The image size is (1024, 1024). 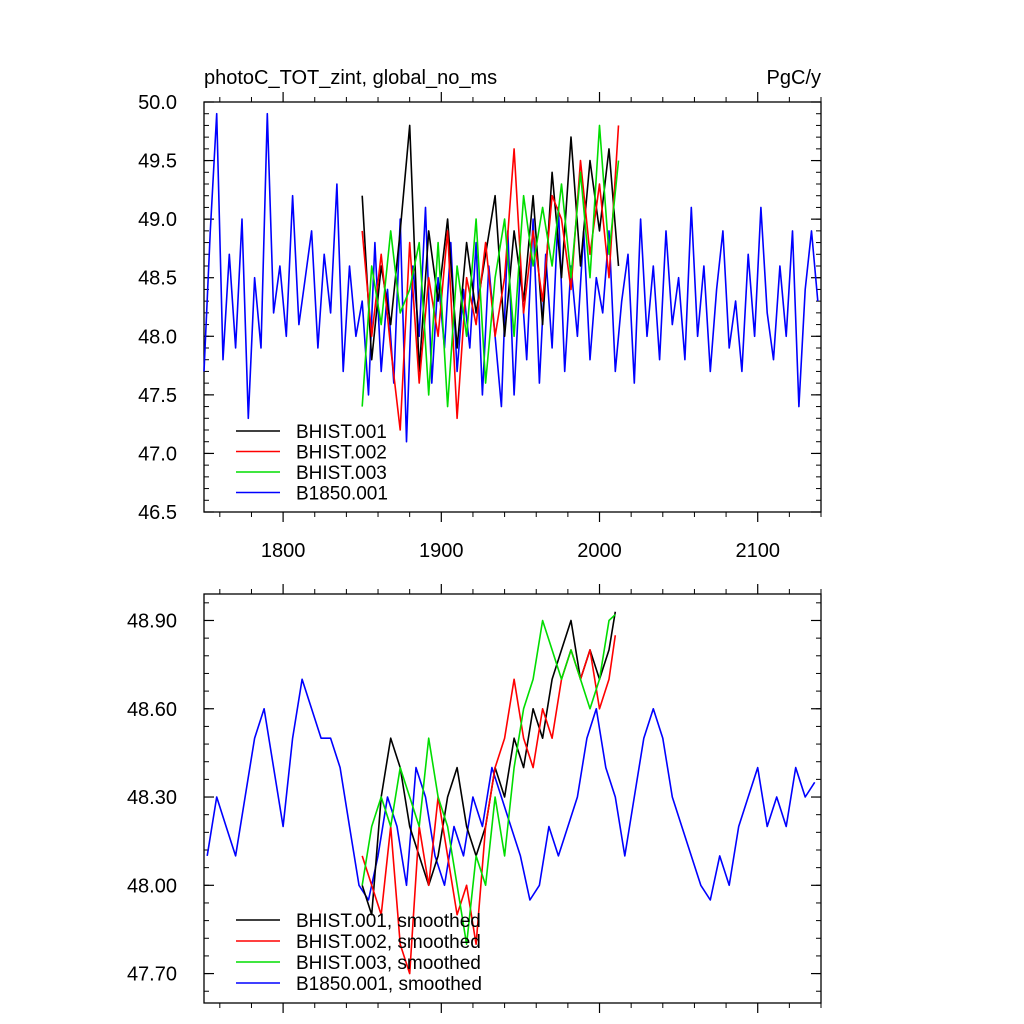 I want to click on top-chart-title: photoC_TOT_zint, global_no_ms, so click(x=350, y=78).